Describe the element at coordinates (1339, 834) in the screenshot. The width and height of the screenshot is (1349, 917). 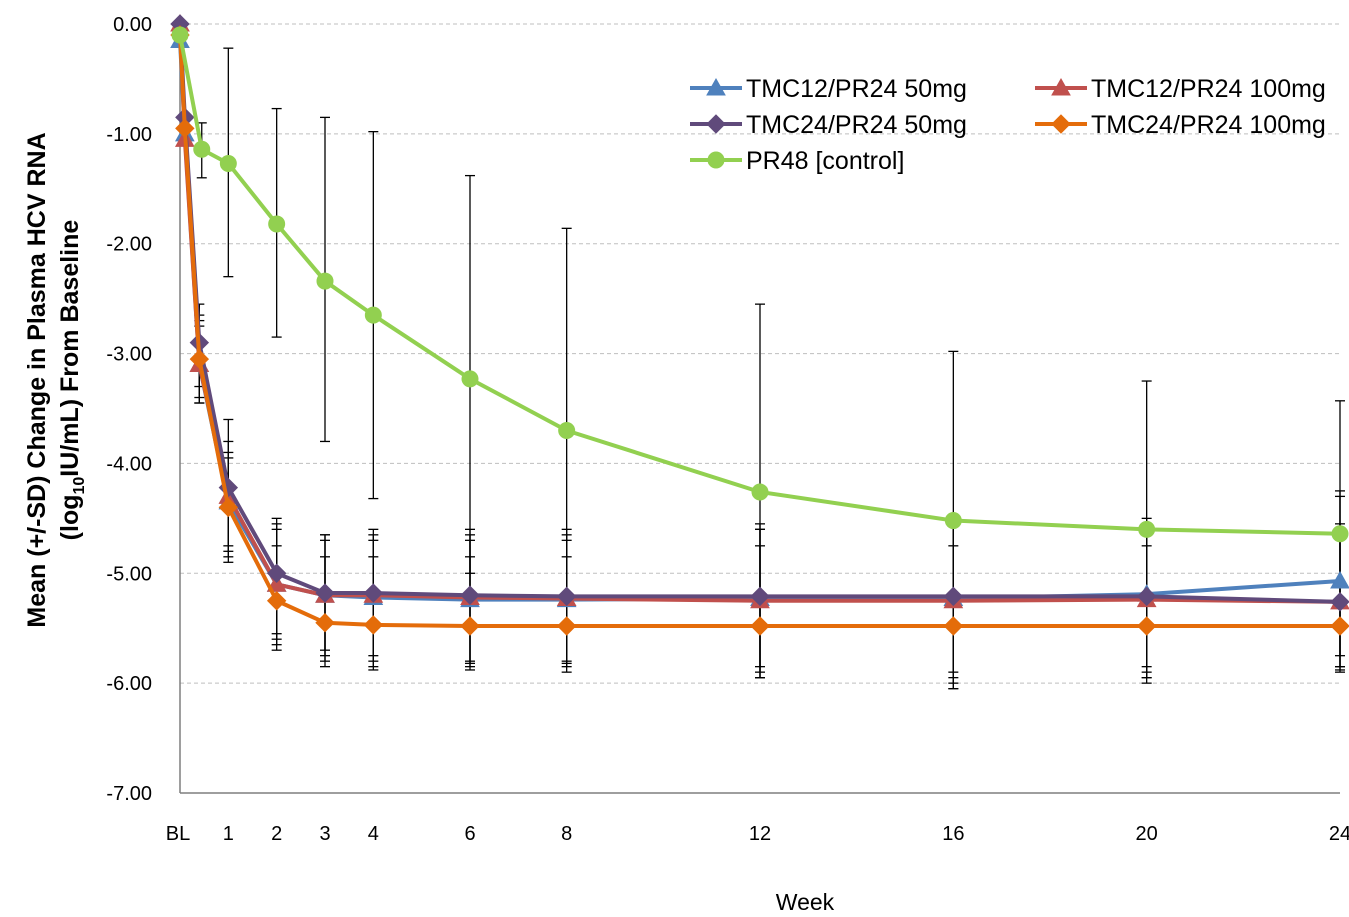
I see `x-tick-label: 24` at that location.